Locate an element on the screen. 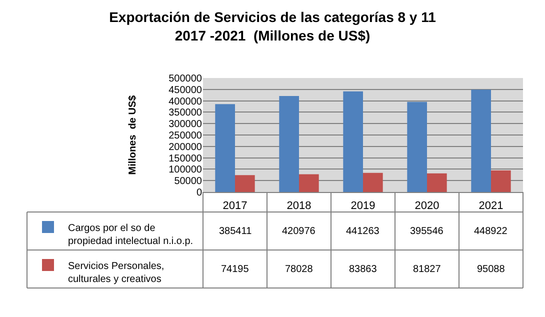  x-tick-label: 2021 is located at coordinates (491, 206).